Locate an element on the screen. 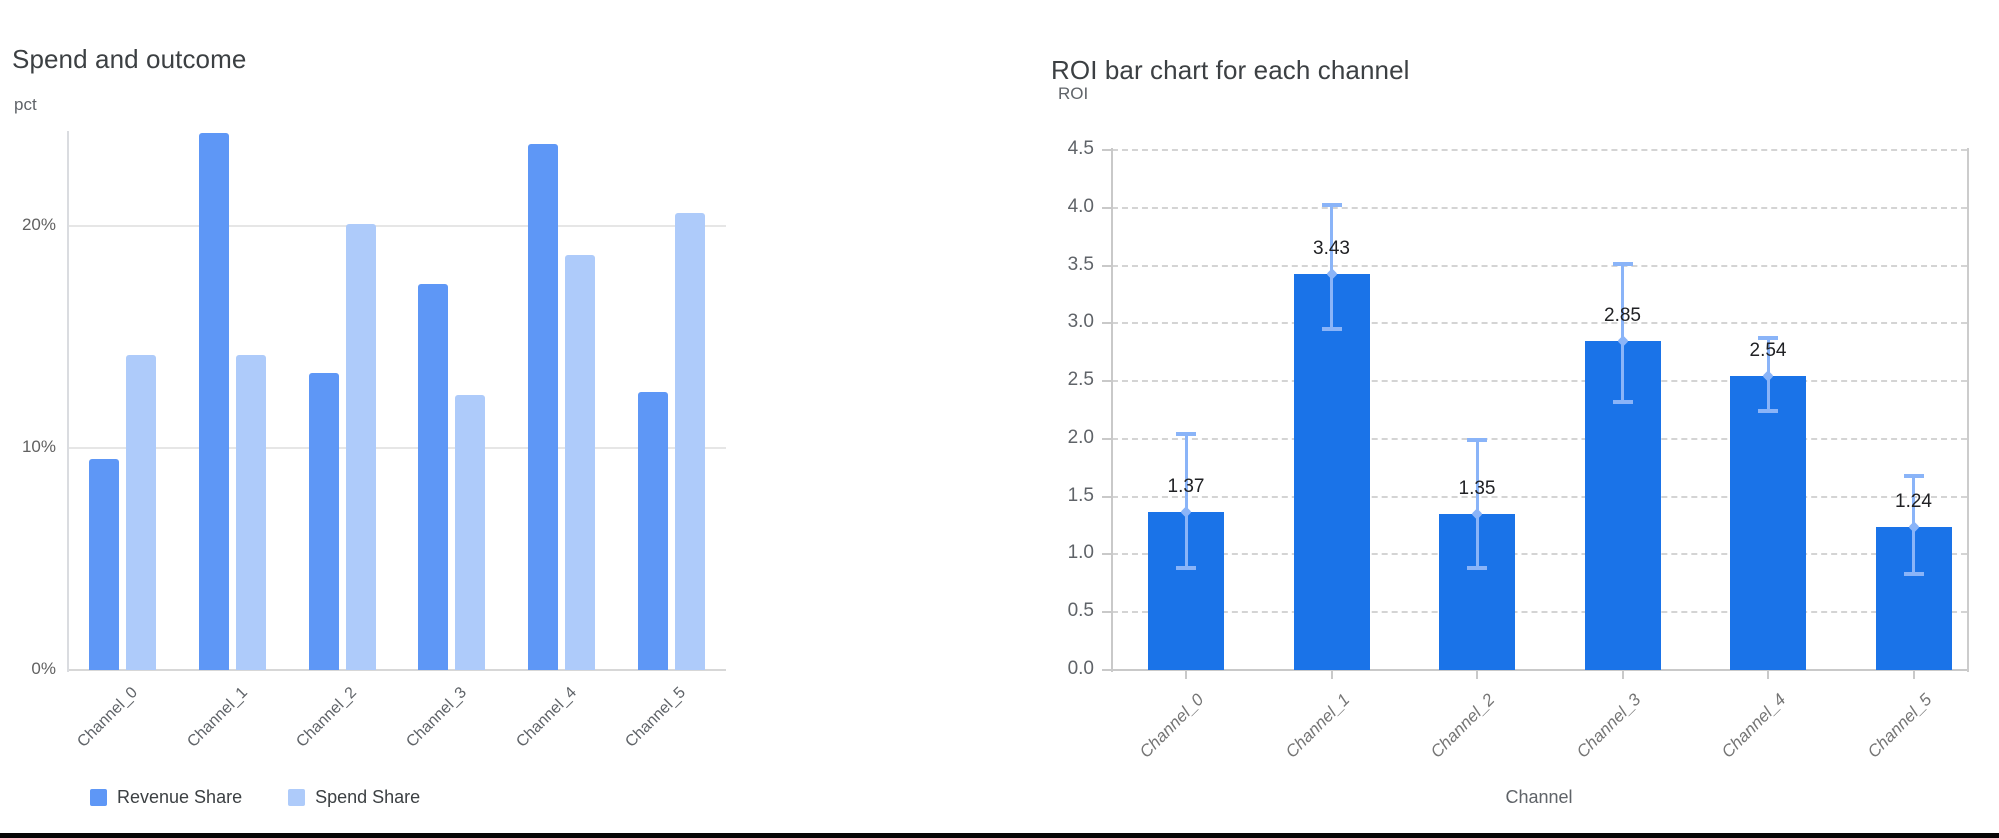 Image resolution: width=1999 pixels, height=838 pixels. x-axis-tick-label: Channel_4 is located at coordinates (1753, 726).